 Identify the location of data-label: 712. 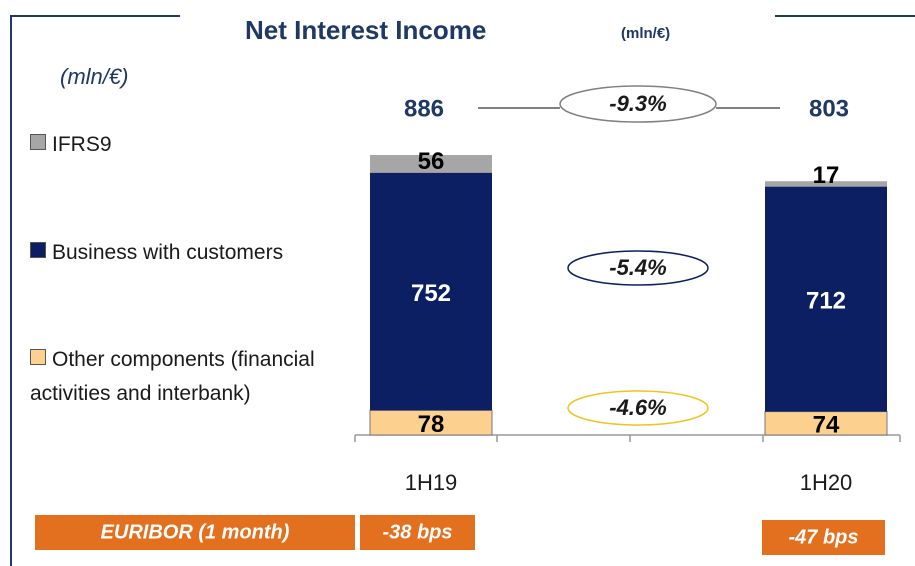
(826, 300).